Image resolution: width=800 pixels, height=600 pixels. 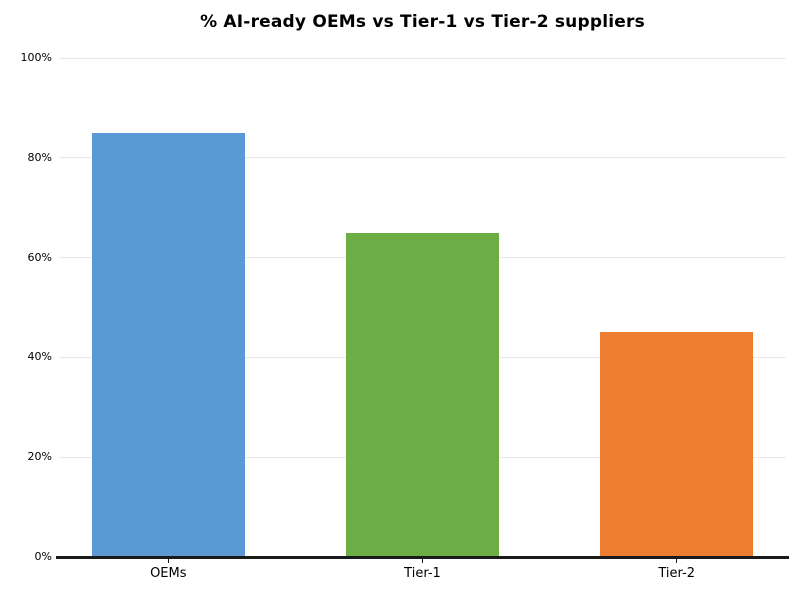 What do you see at coordinates (676, 573) in the screenshot?
I see `x-tick-label: Tier-2` at bounding box center [676, 573].